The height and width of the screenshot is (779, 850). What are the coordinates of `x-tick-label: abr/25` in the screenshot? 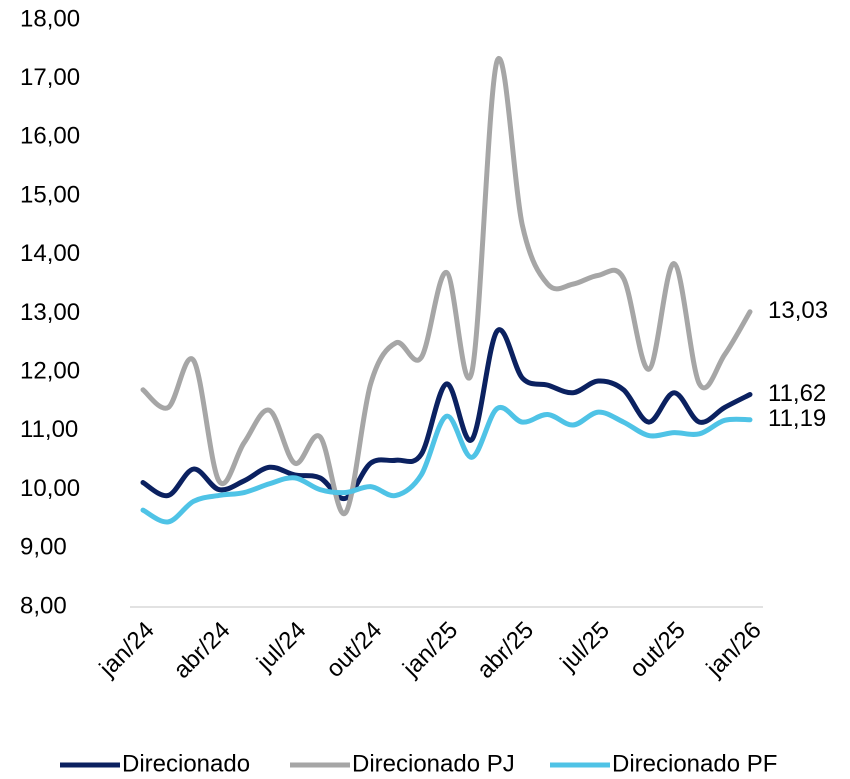 It's located at (505, 650).